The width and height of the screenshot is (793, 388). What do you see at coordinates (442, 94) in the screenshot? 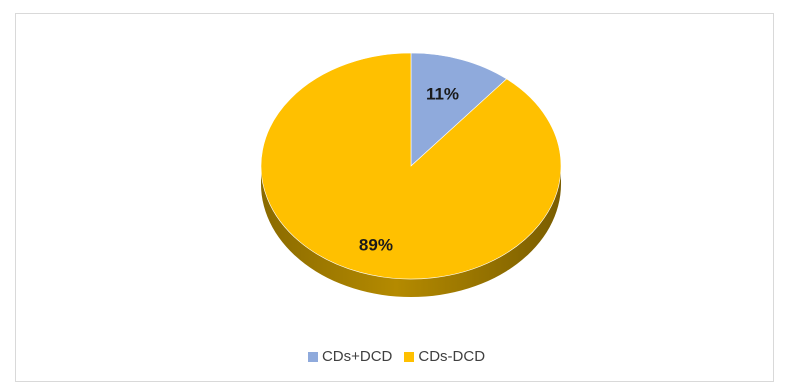
I see `data-label: 11%` at bounding box center [442, 94].